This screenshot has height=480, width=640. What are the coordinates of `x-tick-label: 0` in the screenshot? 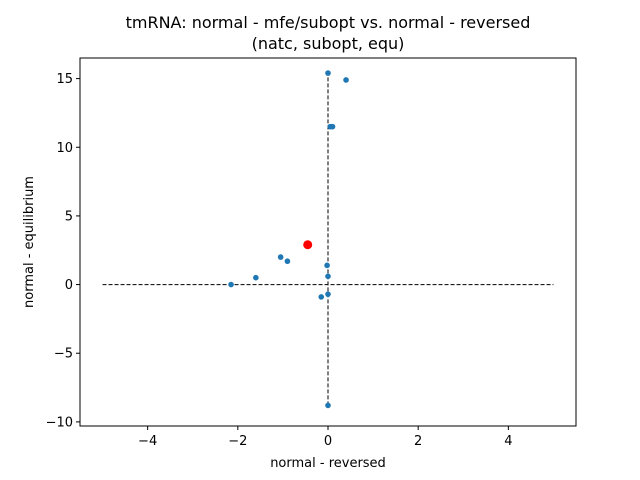 It's located at (328, 441).